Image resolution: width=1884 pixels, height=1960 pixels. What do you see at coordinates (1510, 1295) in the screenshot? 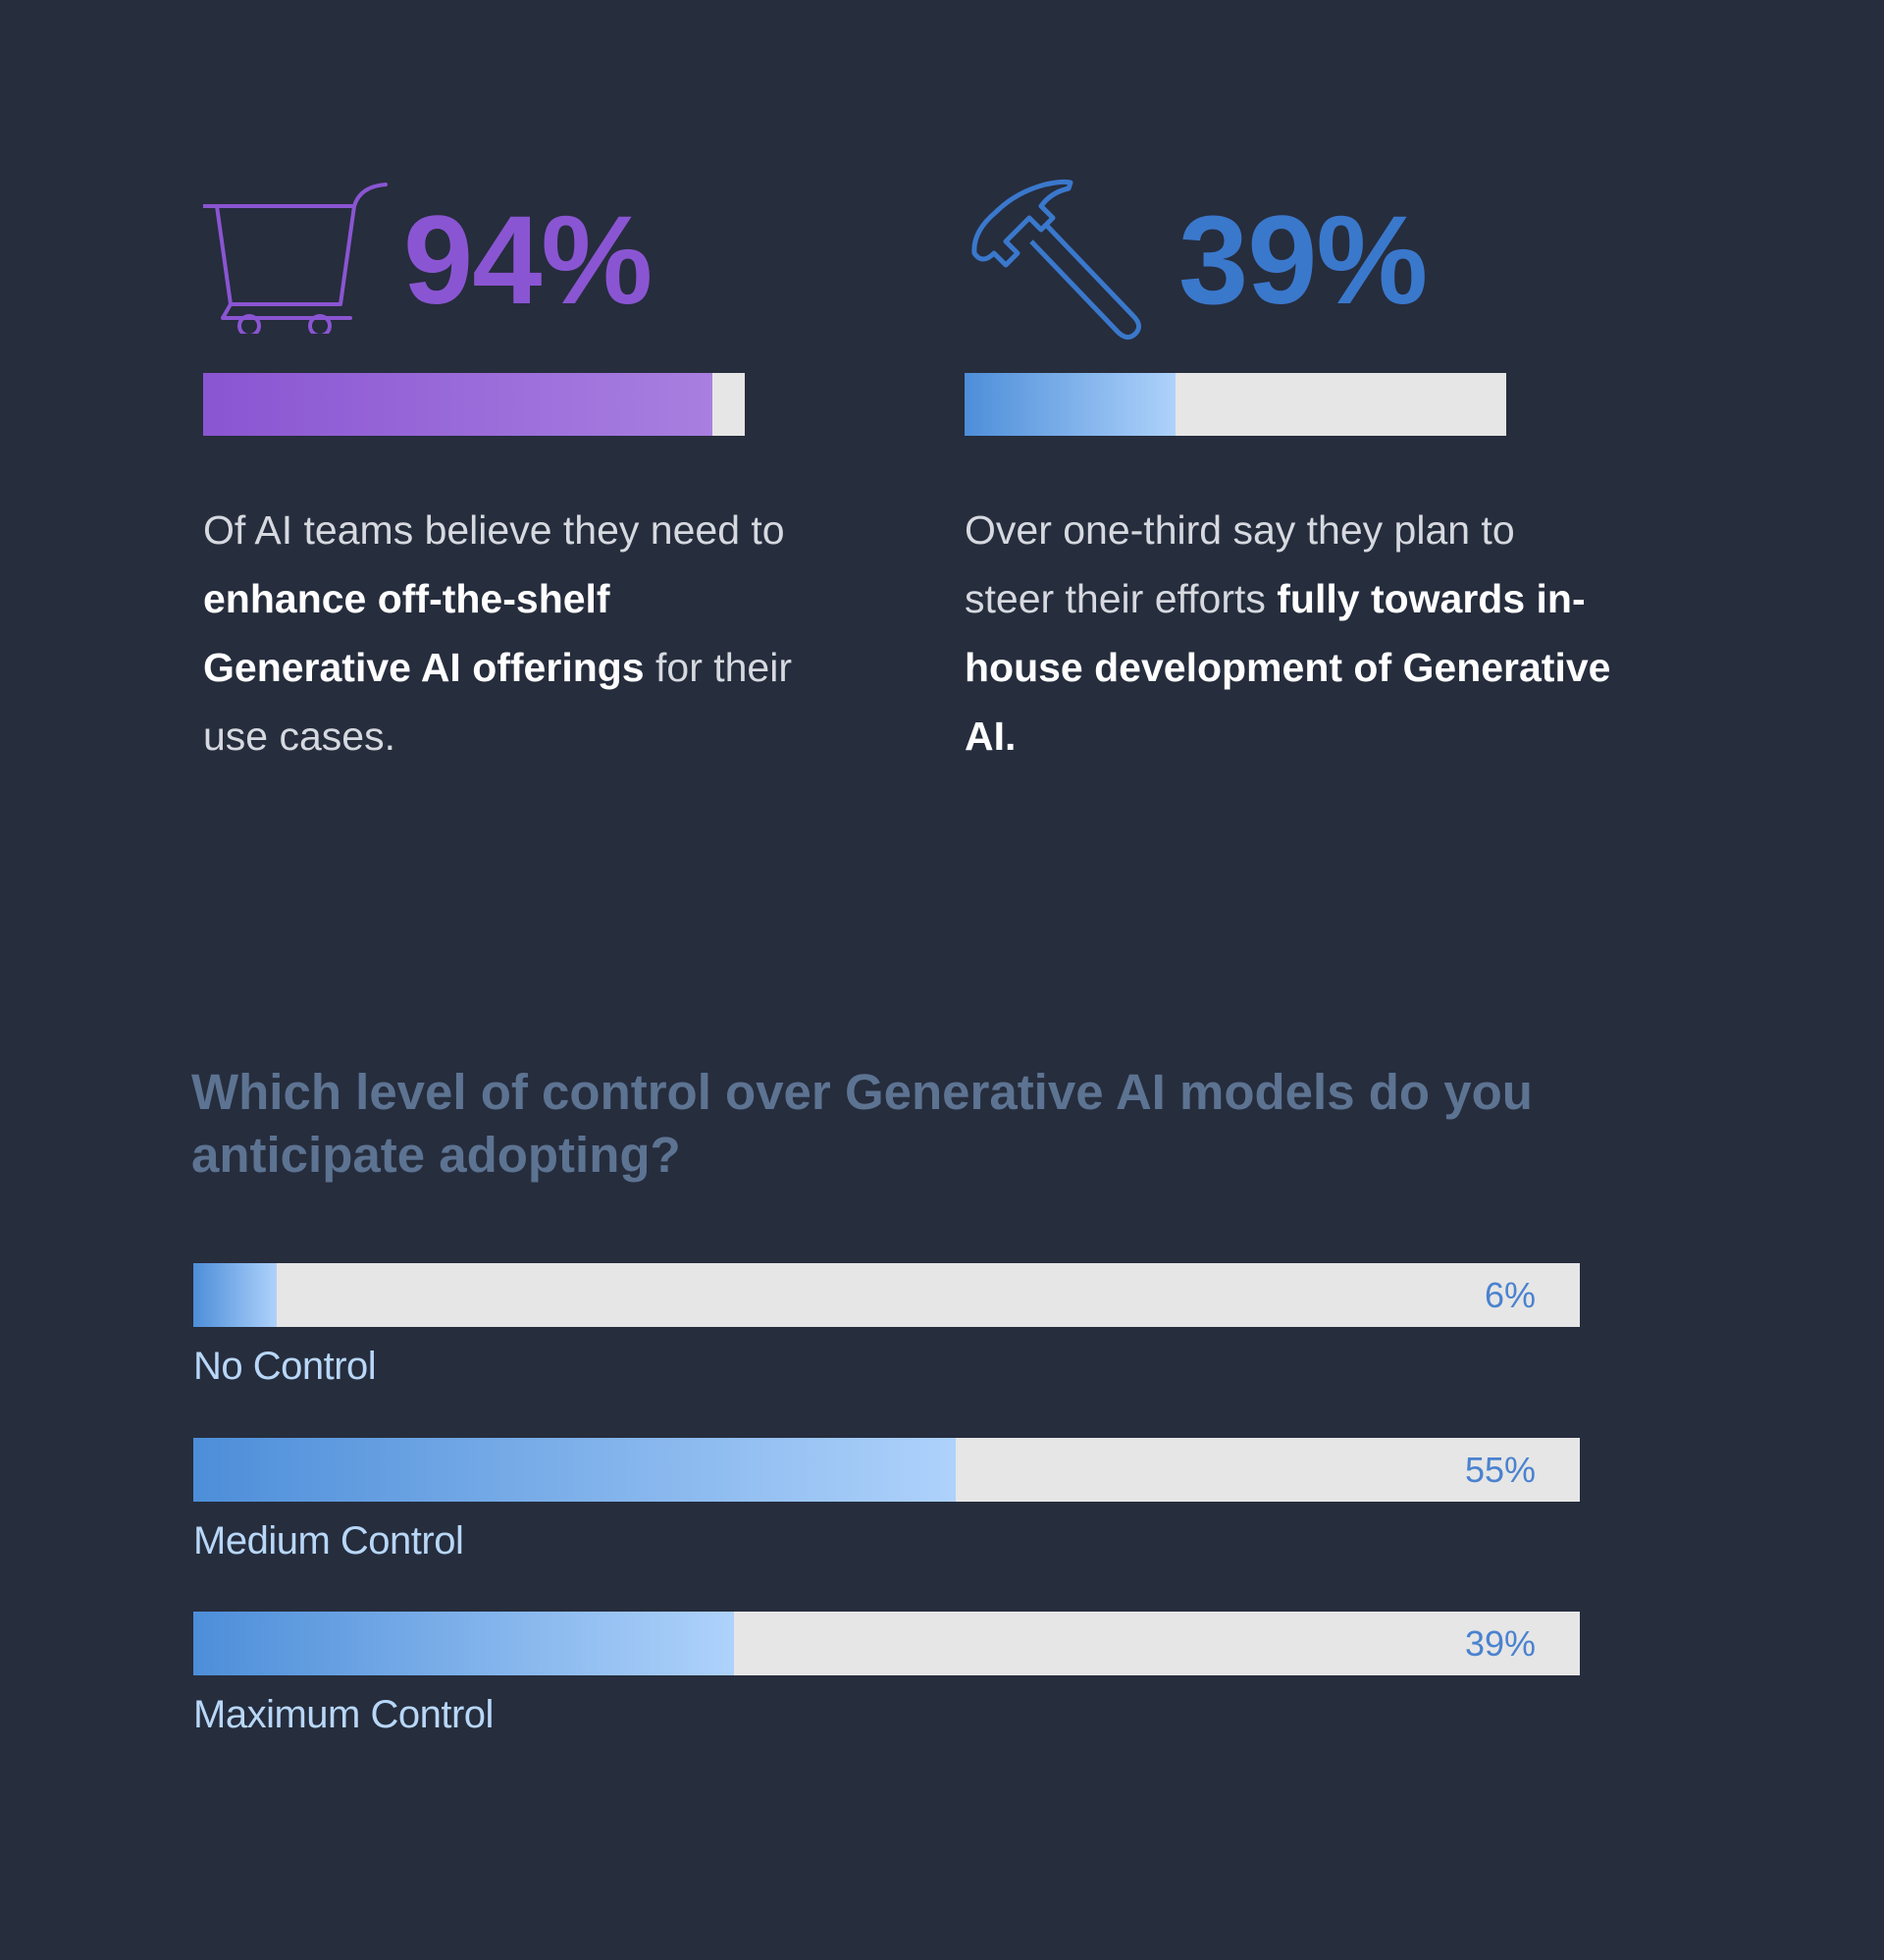
I see `bar-value-label: 6%` at bounding box center [1510, 1295].